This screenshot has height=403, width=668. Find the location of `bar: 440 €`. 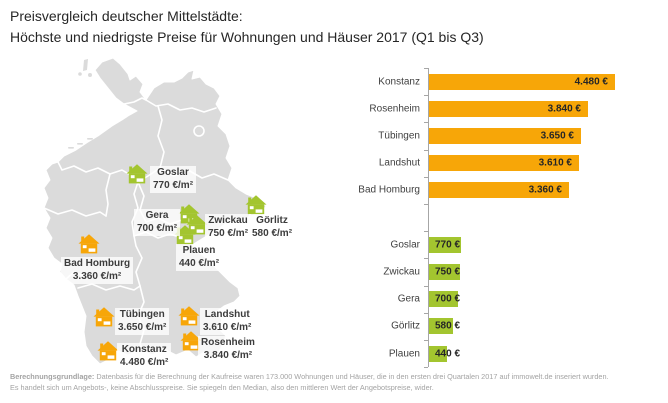

bar: 440 € is located at coordinates (444, 353).